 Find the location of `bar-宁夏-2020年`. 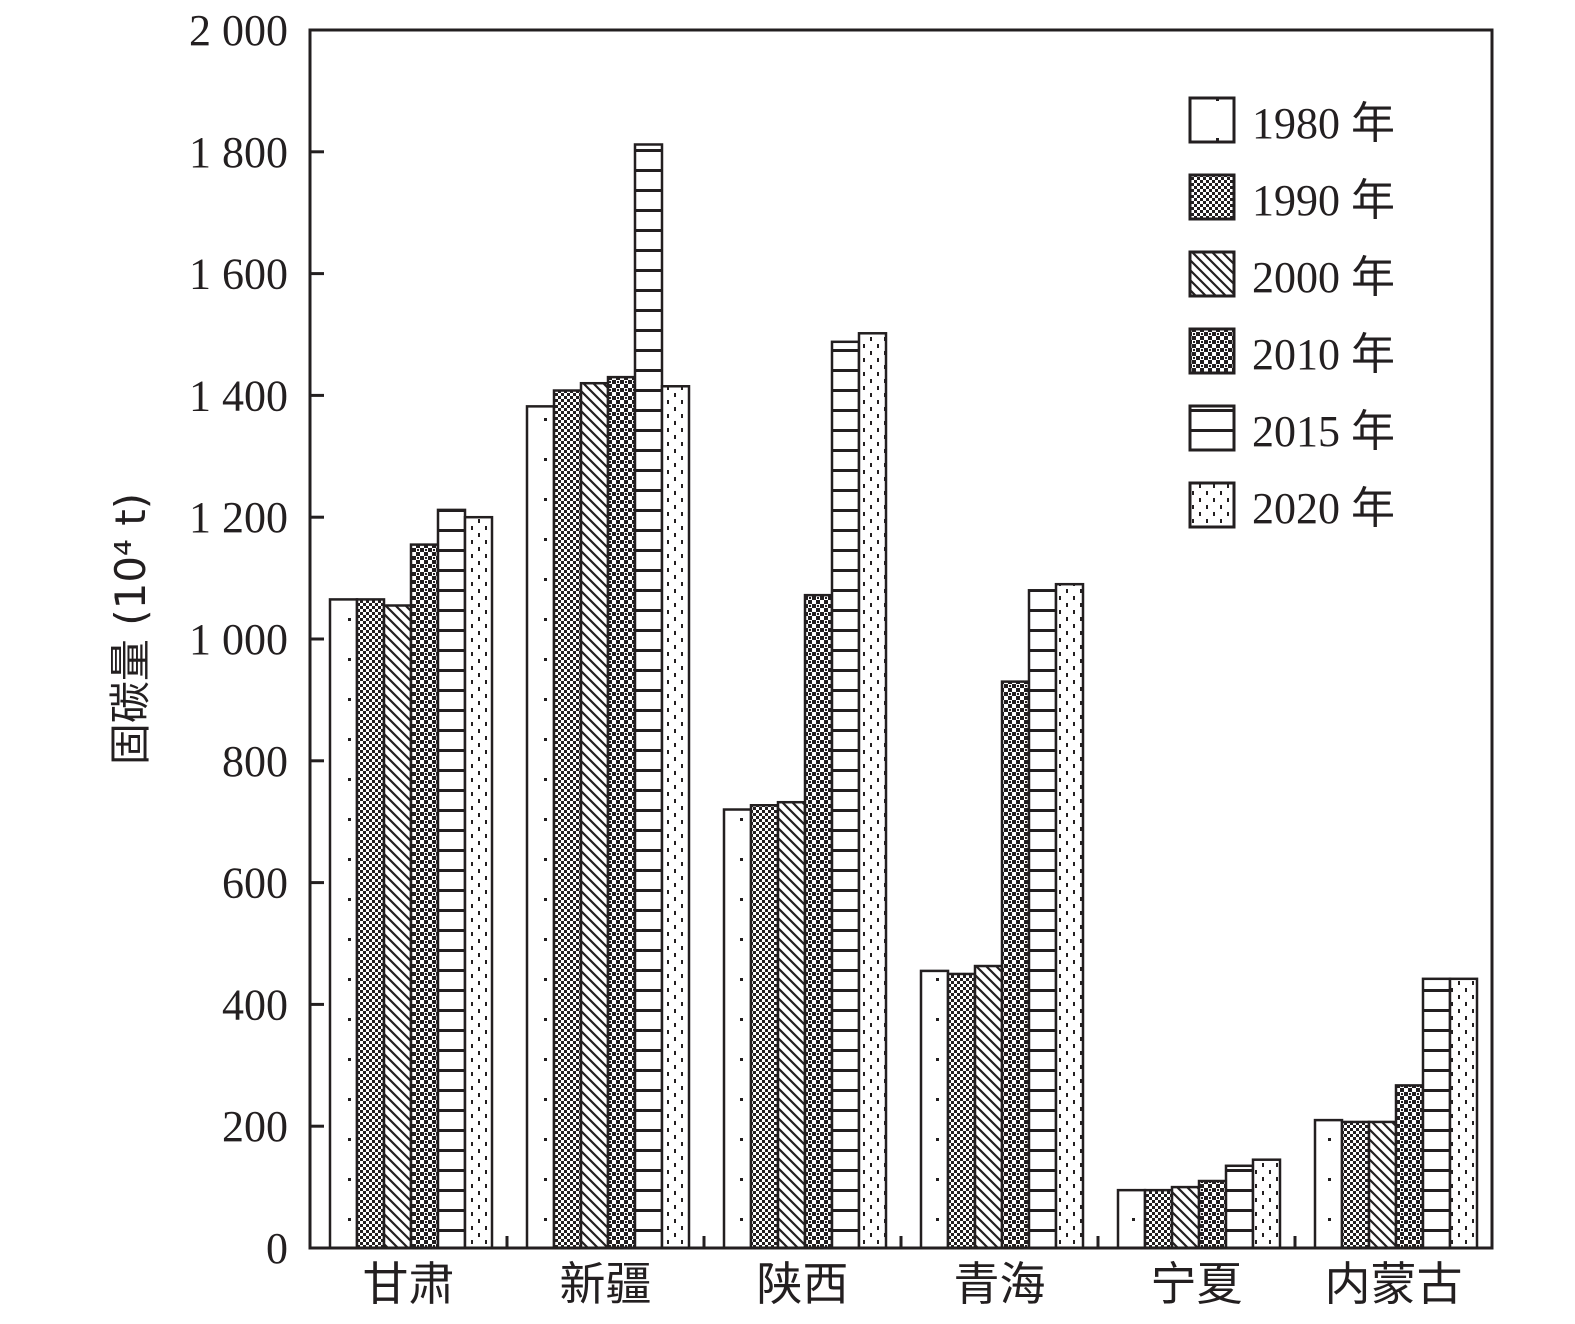

bar-宁夏-2020年 is located at coordinates (1266, 1204).